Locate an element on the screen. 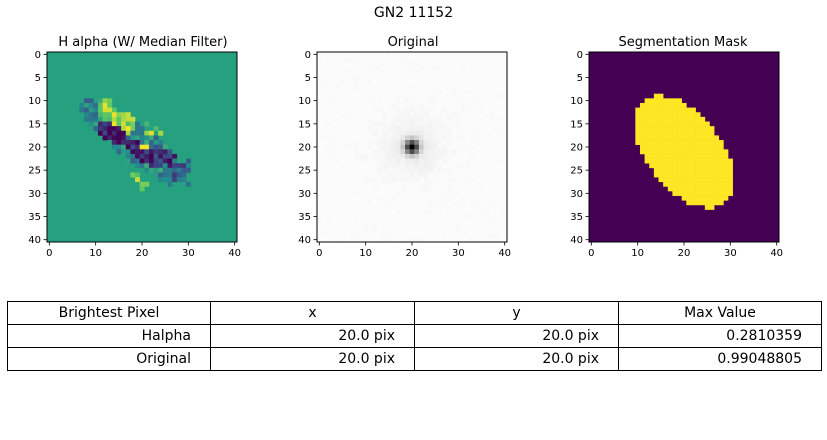 The image size is (827, 440). halpha-image is located at coordinates (142, 147).